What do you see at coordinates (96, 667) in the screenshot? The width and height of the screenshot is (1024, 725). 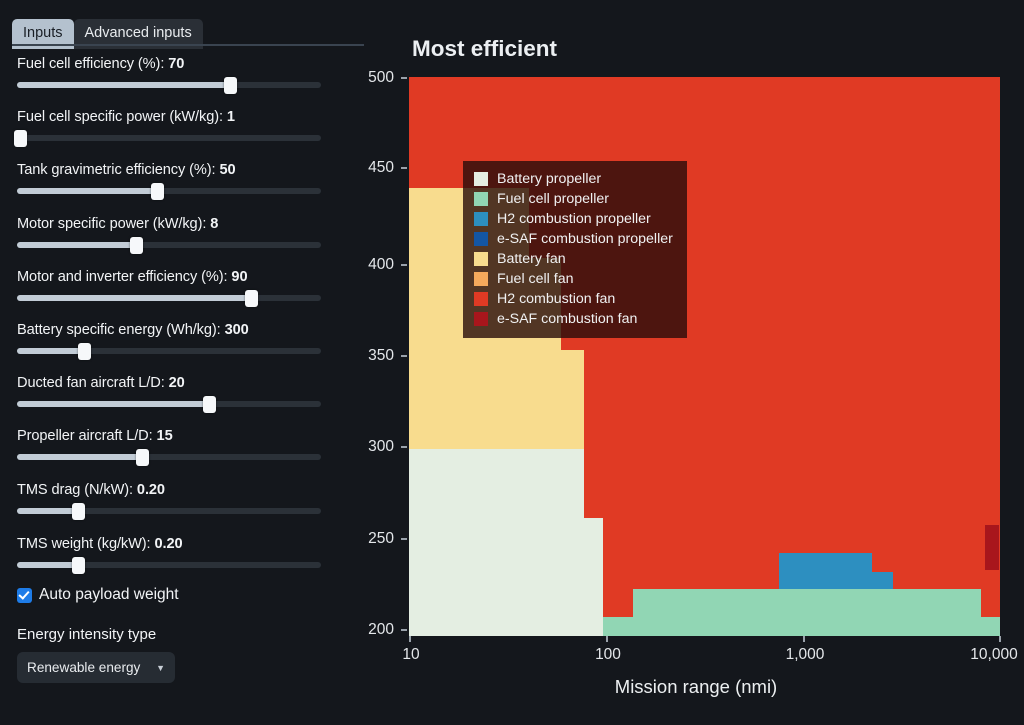 I see `energy-intensity-select: Renewable energy ▼` at bounding box center [96, 667].